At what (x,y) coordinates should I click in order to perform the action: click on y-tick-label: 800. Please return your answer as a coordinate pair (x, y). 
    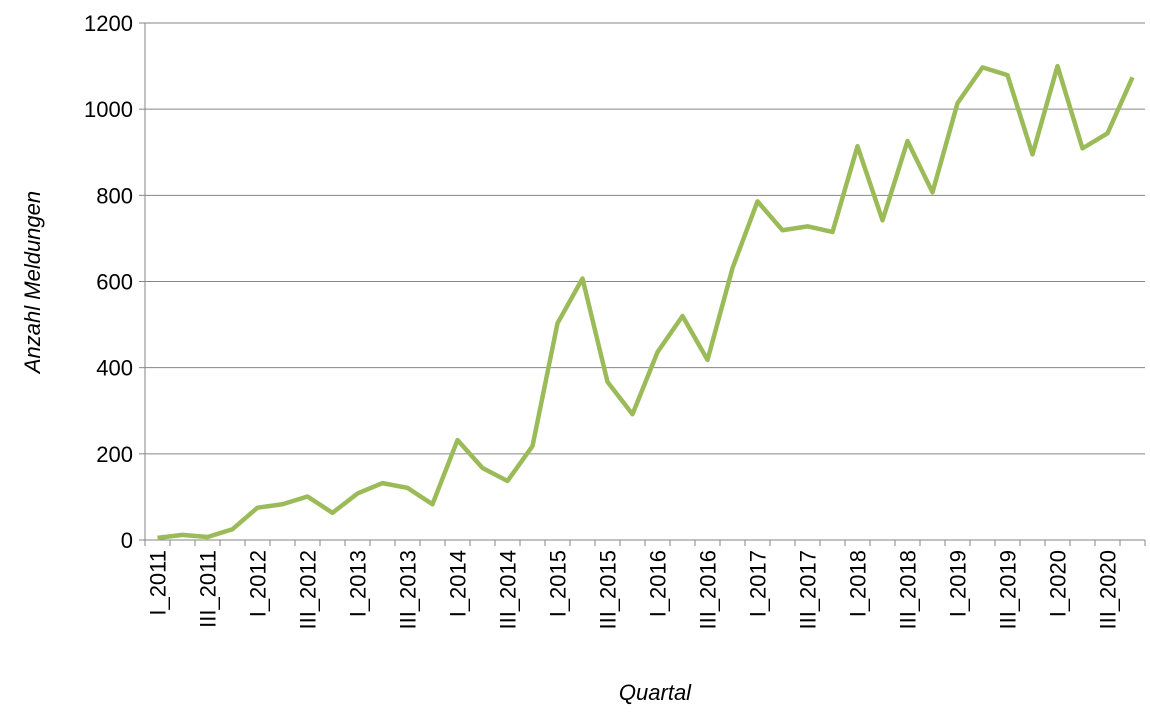
    Looking at the image, I should click on (114, 195).